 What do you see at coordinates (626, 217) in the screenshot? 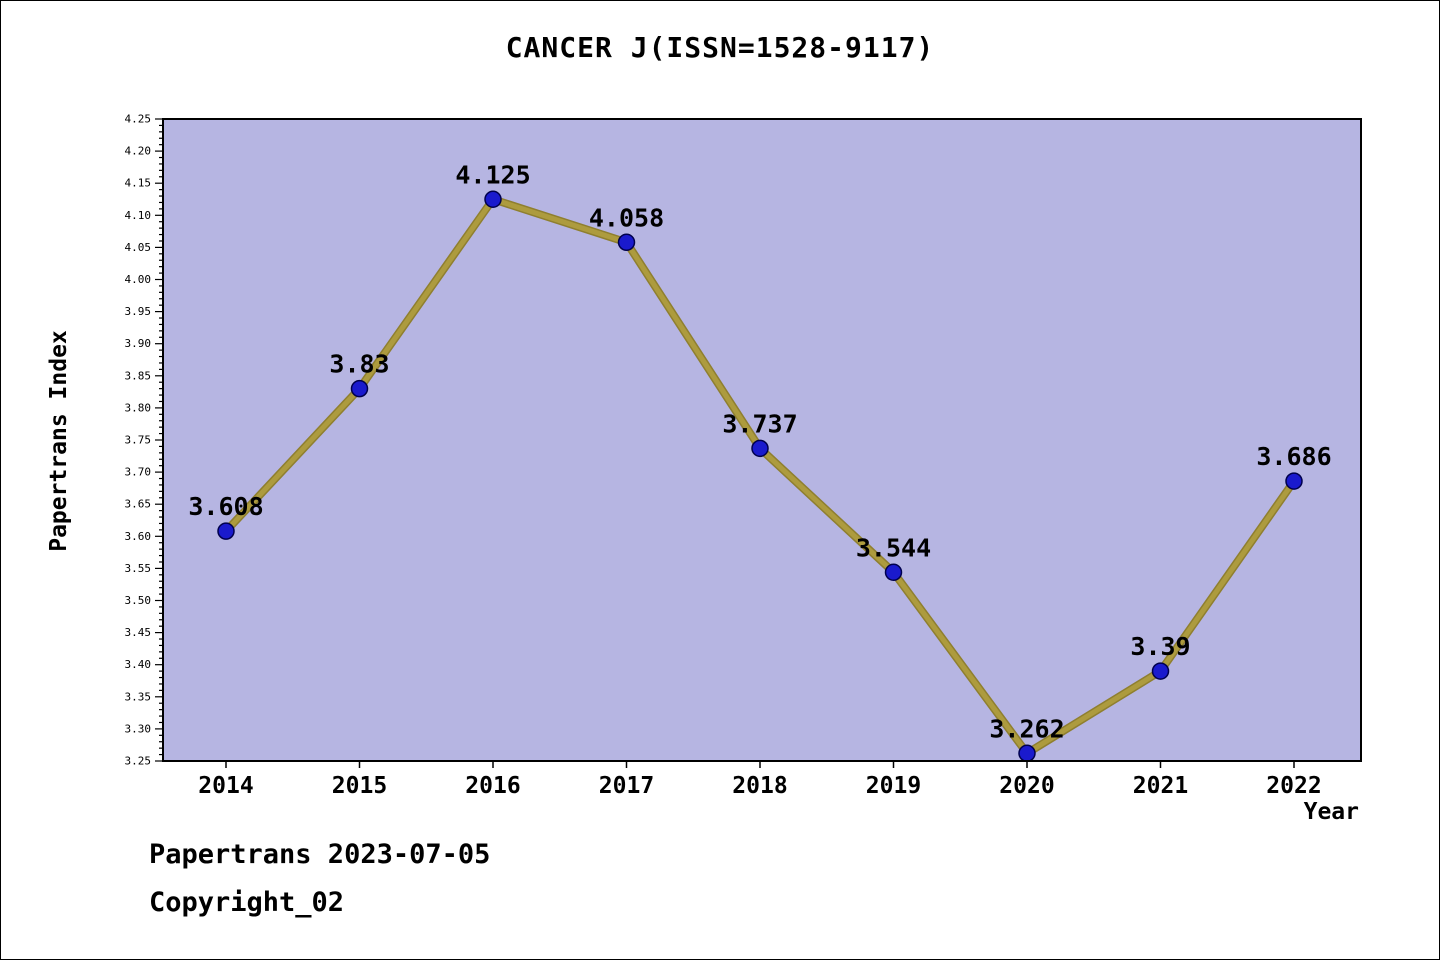
I see `data-point-label: 4.058` at bounding box center [626, 217].